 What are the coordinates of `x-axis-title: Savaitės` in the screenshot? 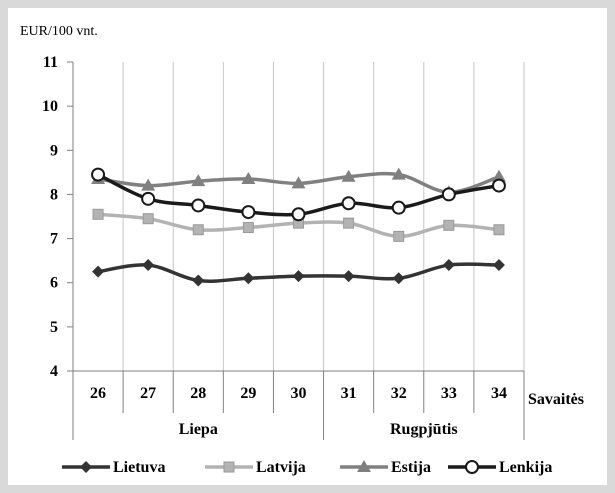 It's located at (556, 399).